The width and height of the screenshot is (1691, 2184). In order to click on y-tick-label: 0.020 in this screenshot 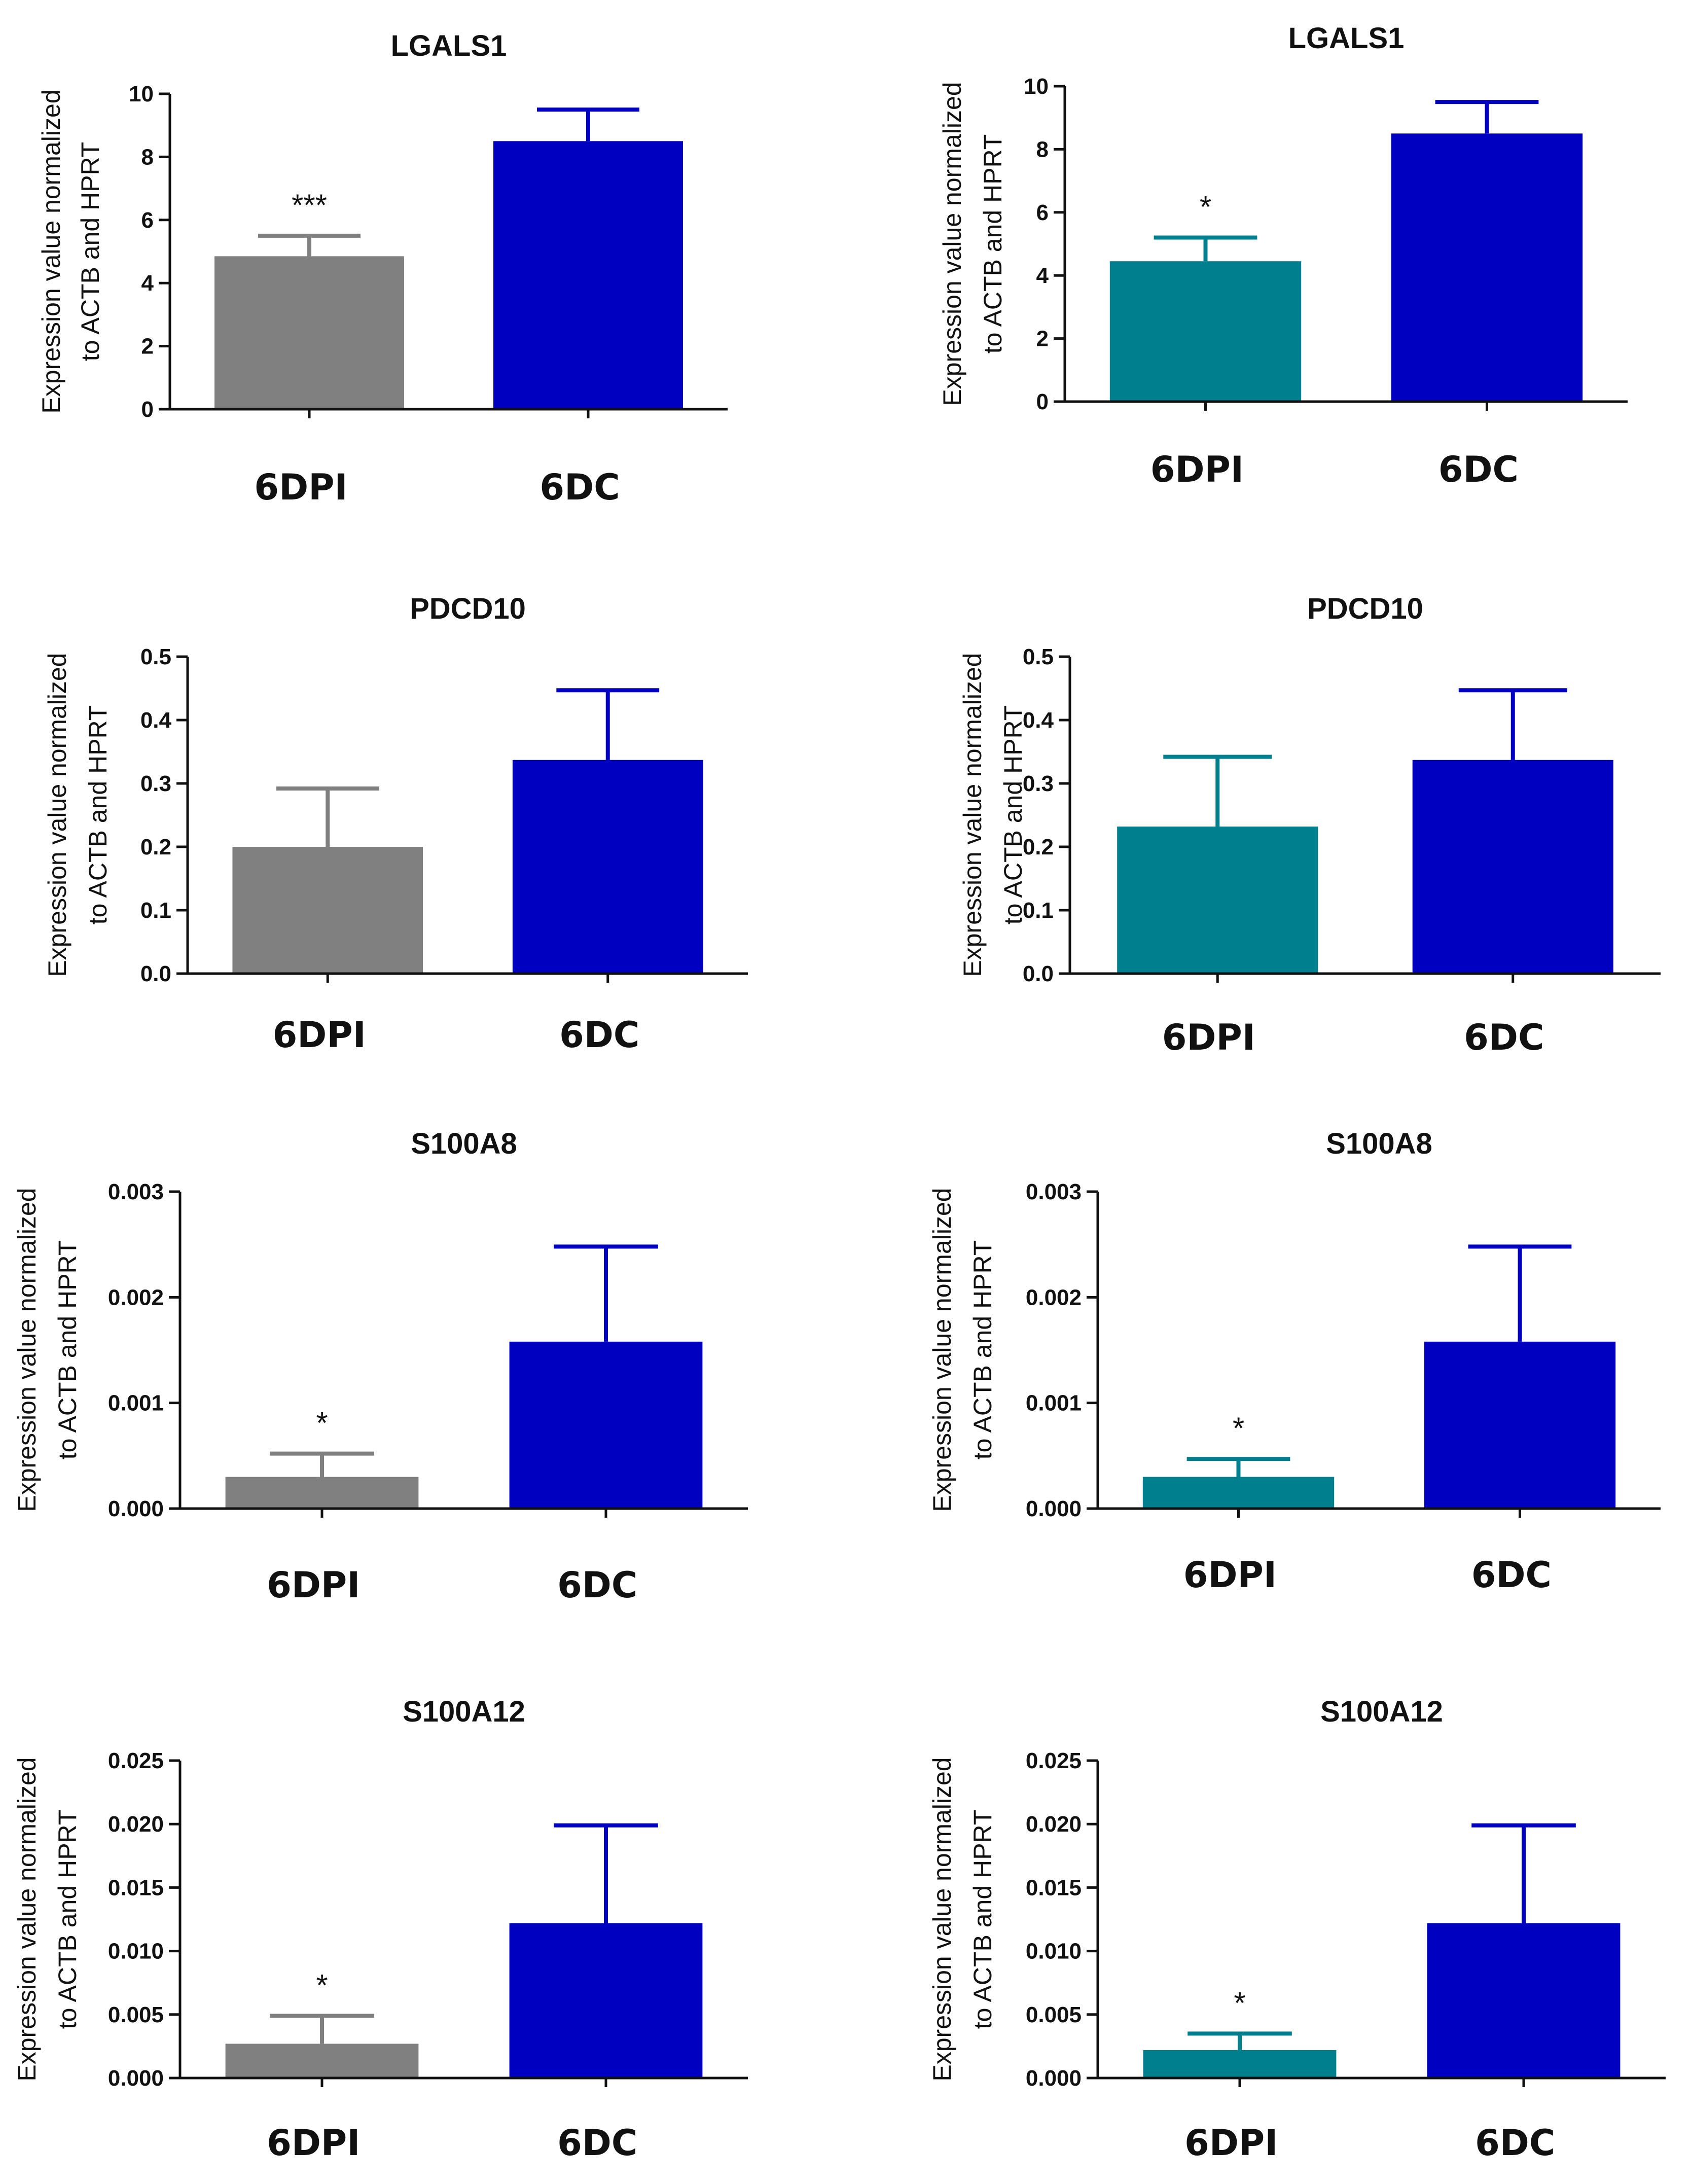, I will do `click(1054, 1824)`.